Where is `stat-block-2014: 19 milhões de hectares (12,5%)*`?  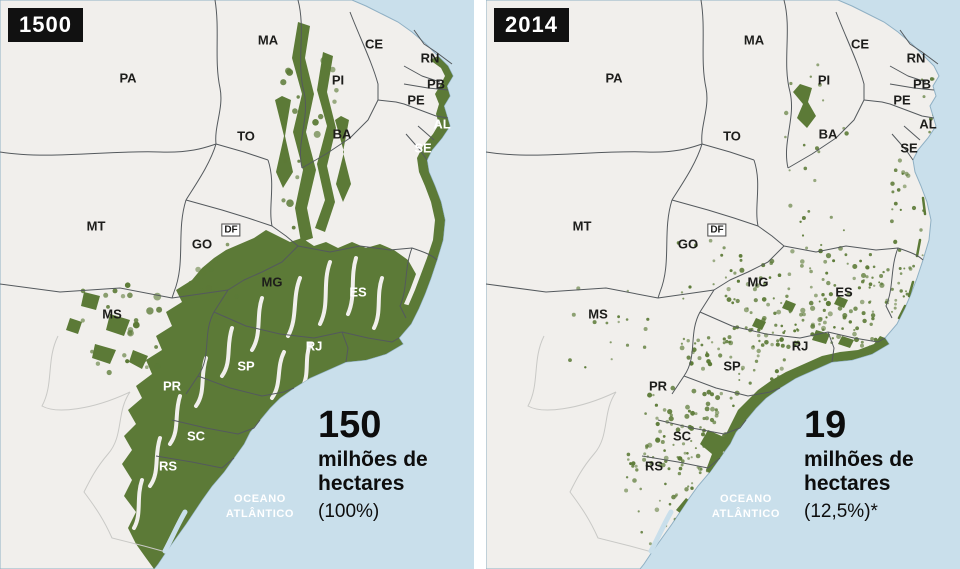
stat-block-2014: 19 milhões de hectares (12,5%)* is located at coordinates (859, 464).